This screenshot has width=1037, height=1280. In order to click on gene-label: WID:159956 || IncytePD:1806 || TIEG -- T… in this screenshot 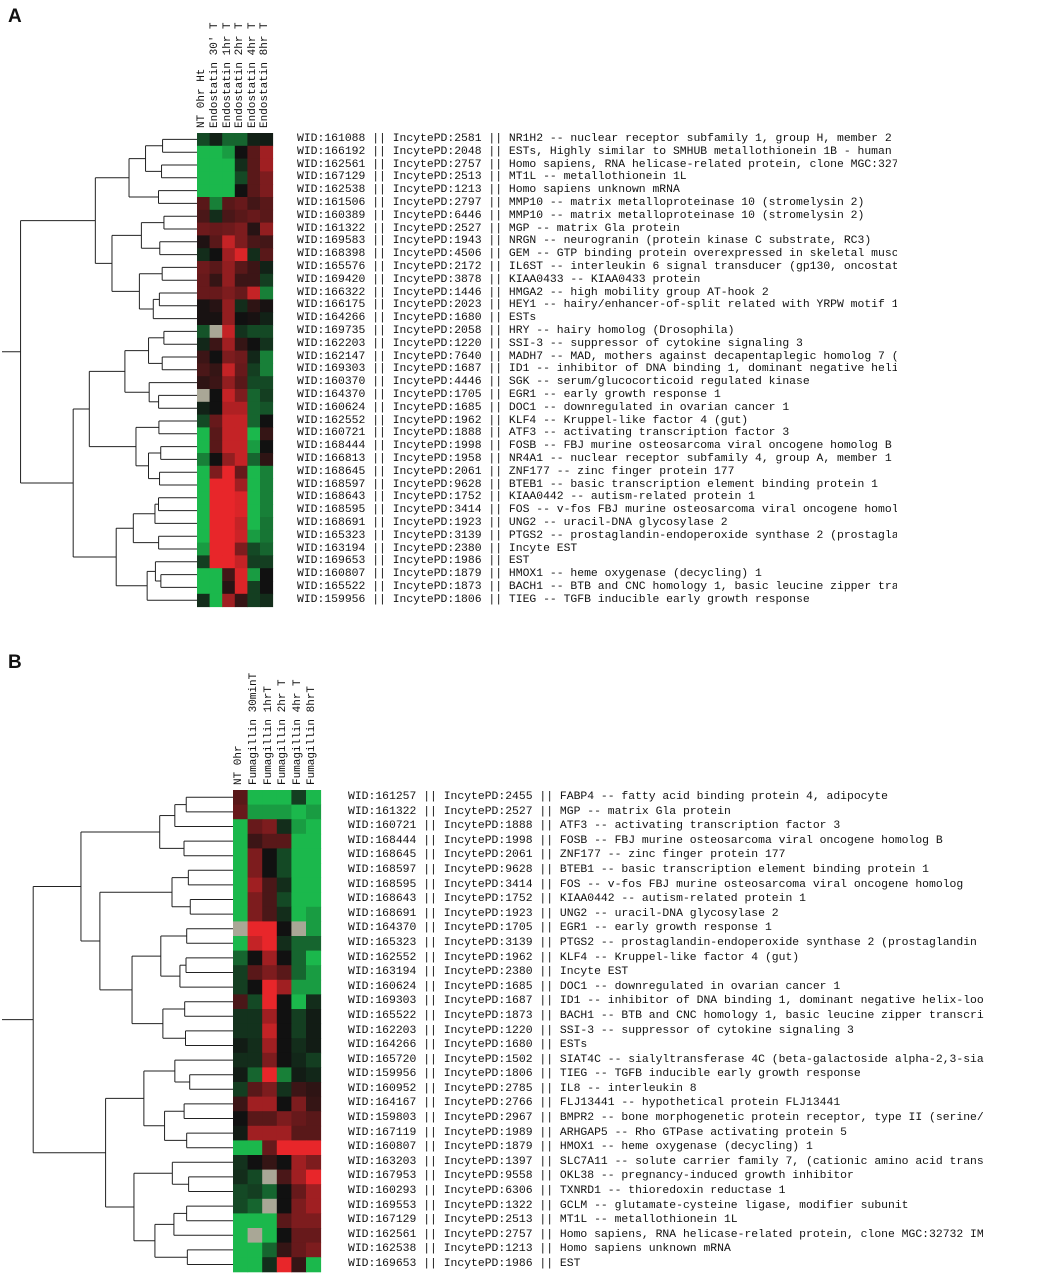, I will do `click(604, 1074)`.